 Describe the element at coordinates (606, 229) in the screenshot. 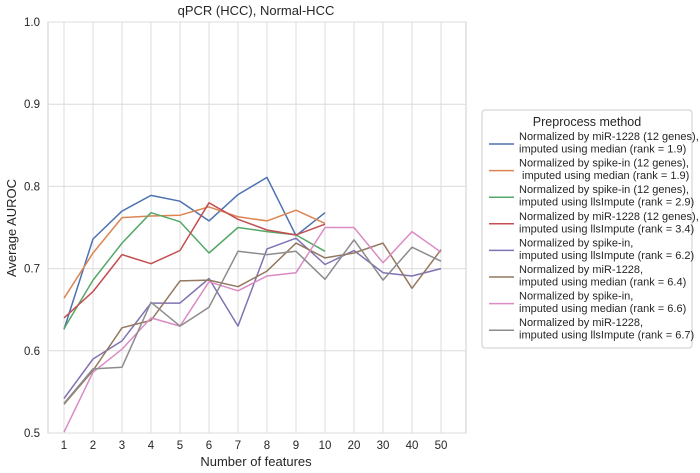

I see `legend-label: imputed using llsImpute (rank = 3.4)` at that location.